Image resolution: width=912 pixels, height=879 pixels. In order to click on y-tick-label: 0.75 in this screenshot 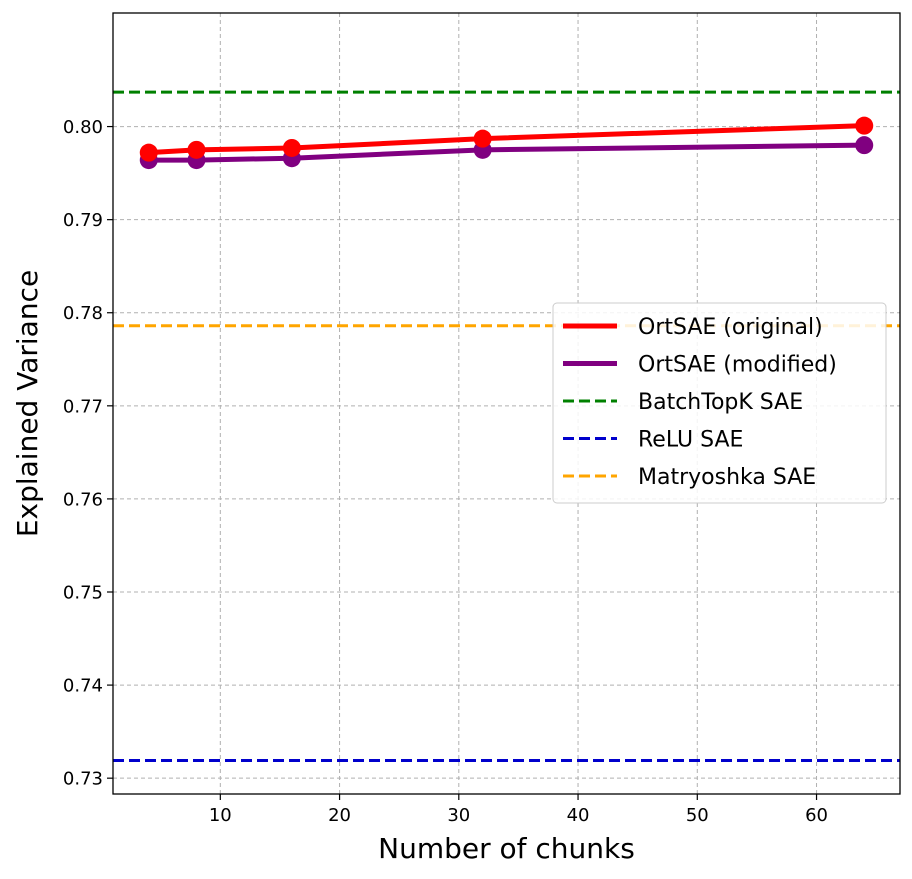, I will do `click(83, 593)`.